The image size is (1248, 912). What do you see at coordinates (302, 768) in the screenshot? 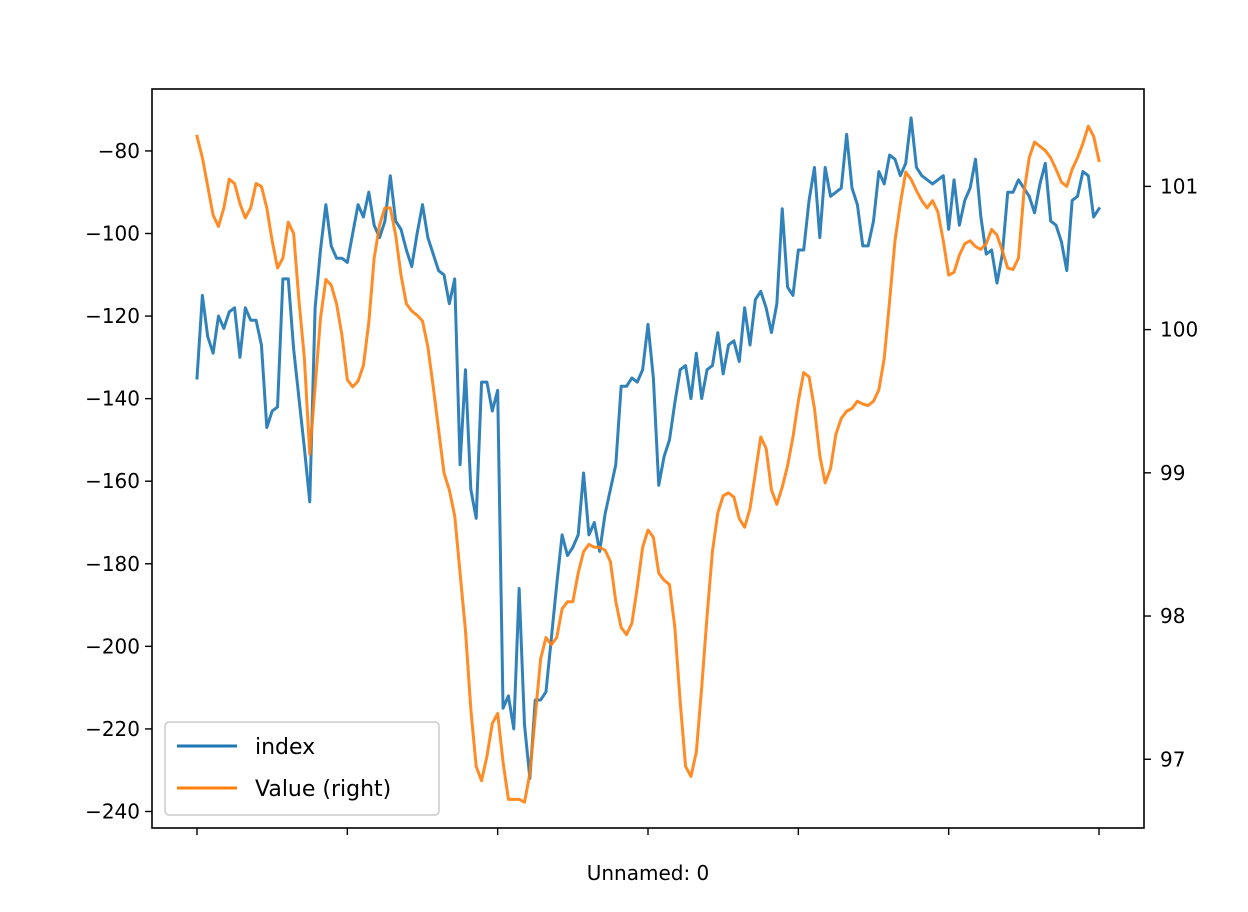
I see `legend: index Value (right)` at bounding box center [302, 768].